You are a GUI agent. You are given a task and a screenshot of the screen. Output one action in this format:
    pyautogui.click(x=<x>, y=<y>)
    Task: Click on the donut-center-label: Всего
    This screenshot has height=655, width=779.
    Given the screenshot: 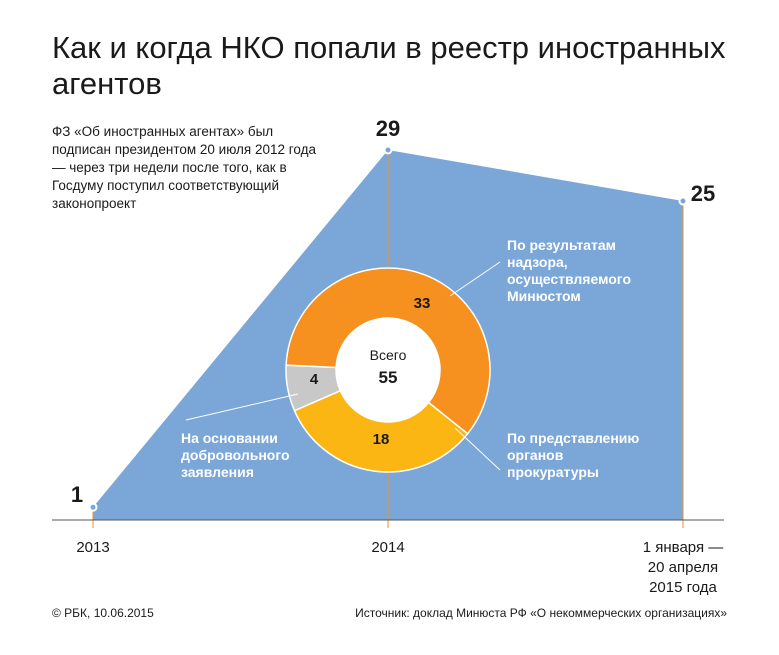 What is the action you would take?
    pyautogui.click(x=388, y=355)
    